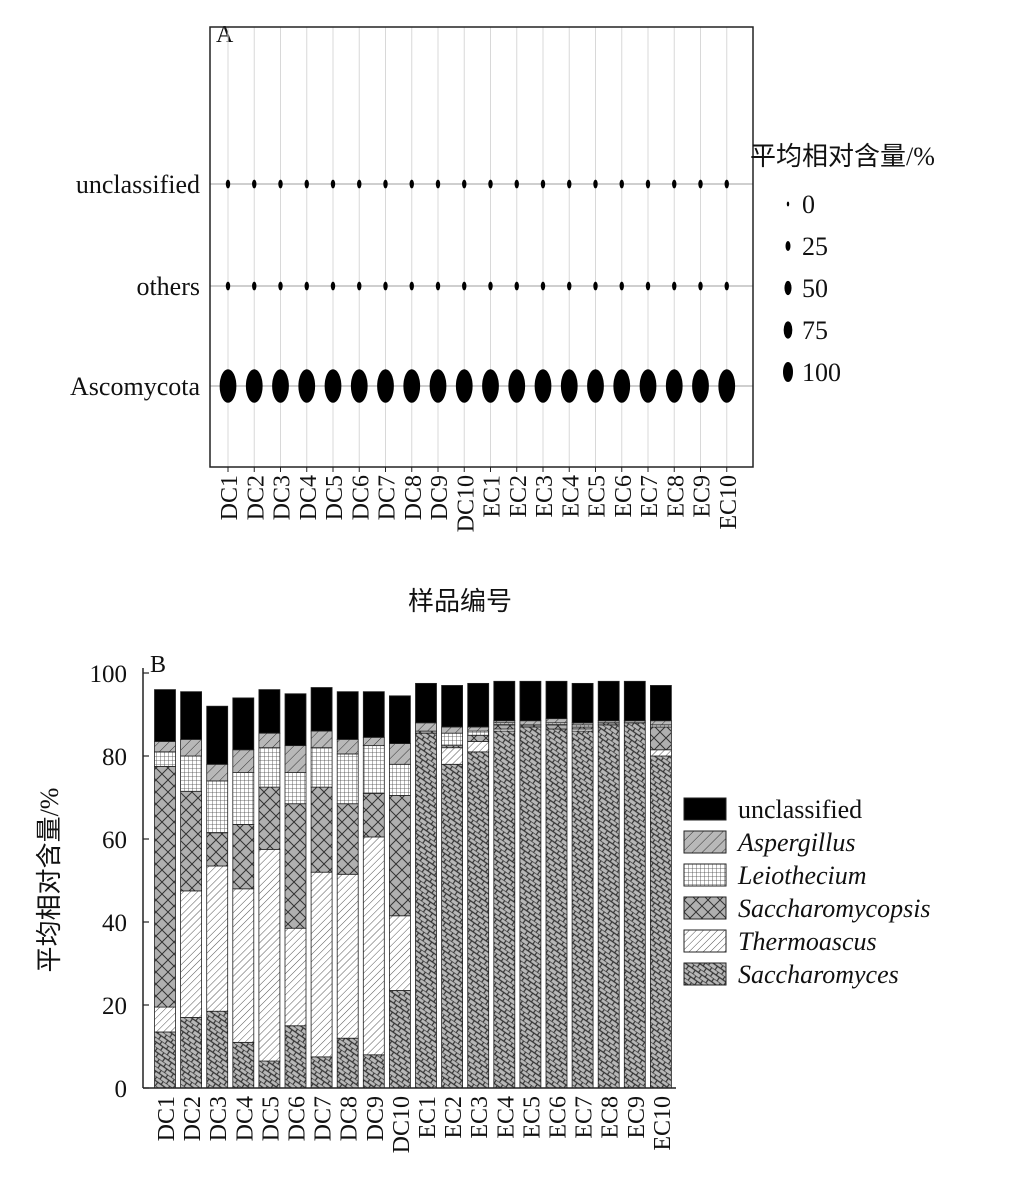 This screenshot has height=1201, width=1013. I want to click on legend-size-label: 50, so click(815, 288).